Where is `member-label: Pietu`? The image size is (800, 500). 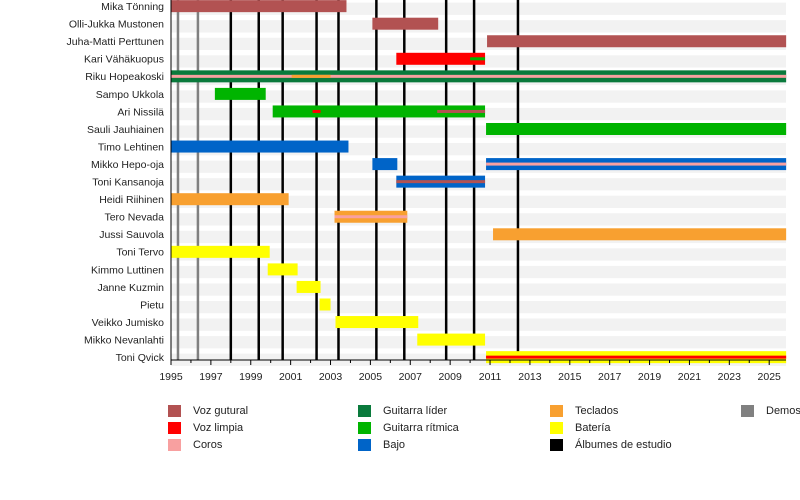
member-label: Pietu is located at coordinates (152, 305).